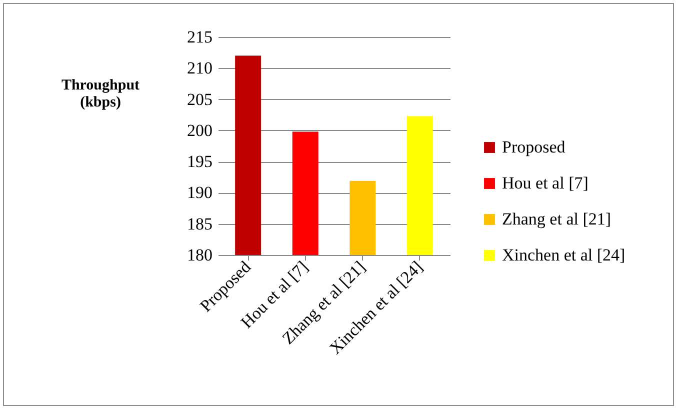 This screenshot has height=411, width=679. What do you see at coordinates (199, 255) in the screenshot?
I see `y-tick-label: 180` at bounding box center [199, 255].